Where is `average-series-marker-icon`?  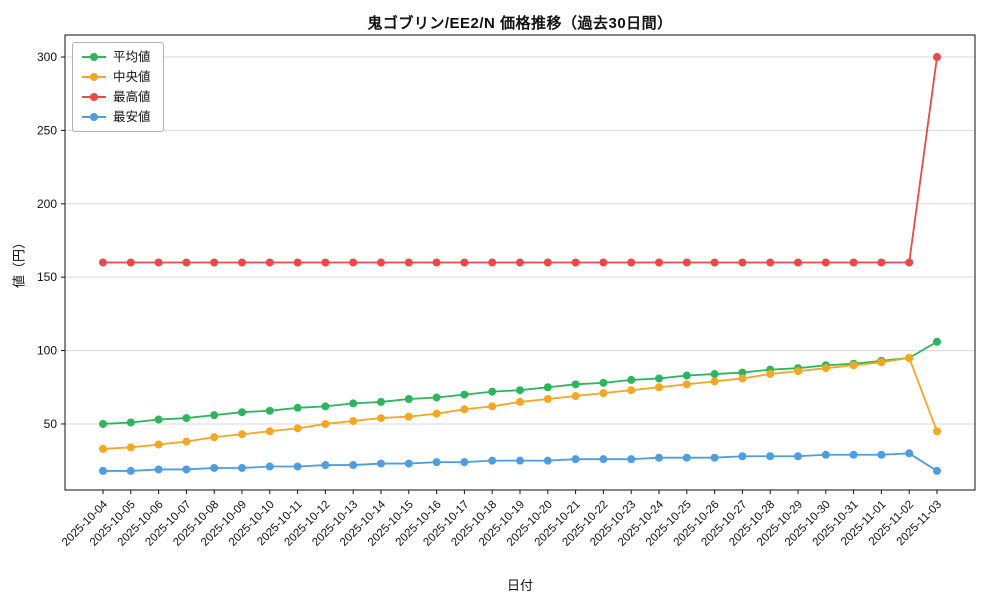
average-series-marker-icon is located at coordinates (94, 57).